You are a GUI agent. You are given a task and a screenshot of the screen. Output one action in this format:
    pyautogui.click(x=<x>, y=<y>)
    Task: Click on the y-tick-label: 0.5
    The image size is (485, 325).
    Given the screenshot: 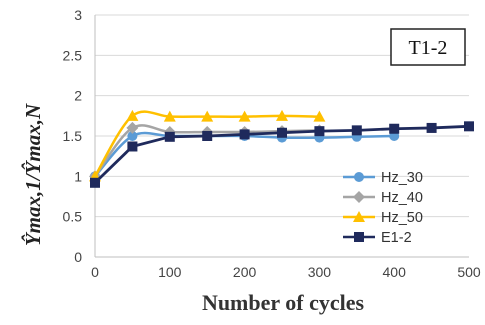 What is the action you would take?
    pyautogui.click(x=73, y=217)
    